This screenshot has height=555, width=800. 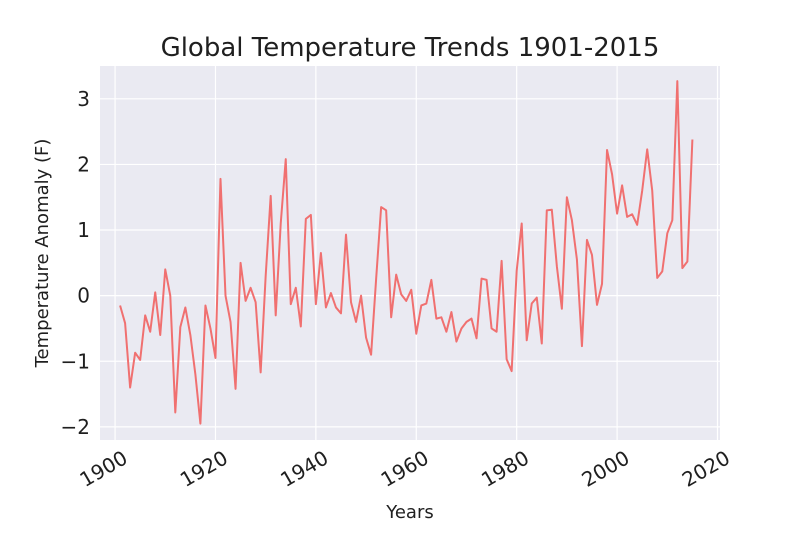 I want to click on x-axis-label: Years, so click(x=409, y=512).